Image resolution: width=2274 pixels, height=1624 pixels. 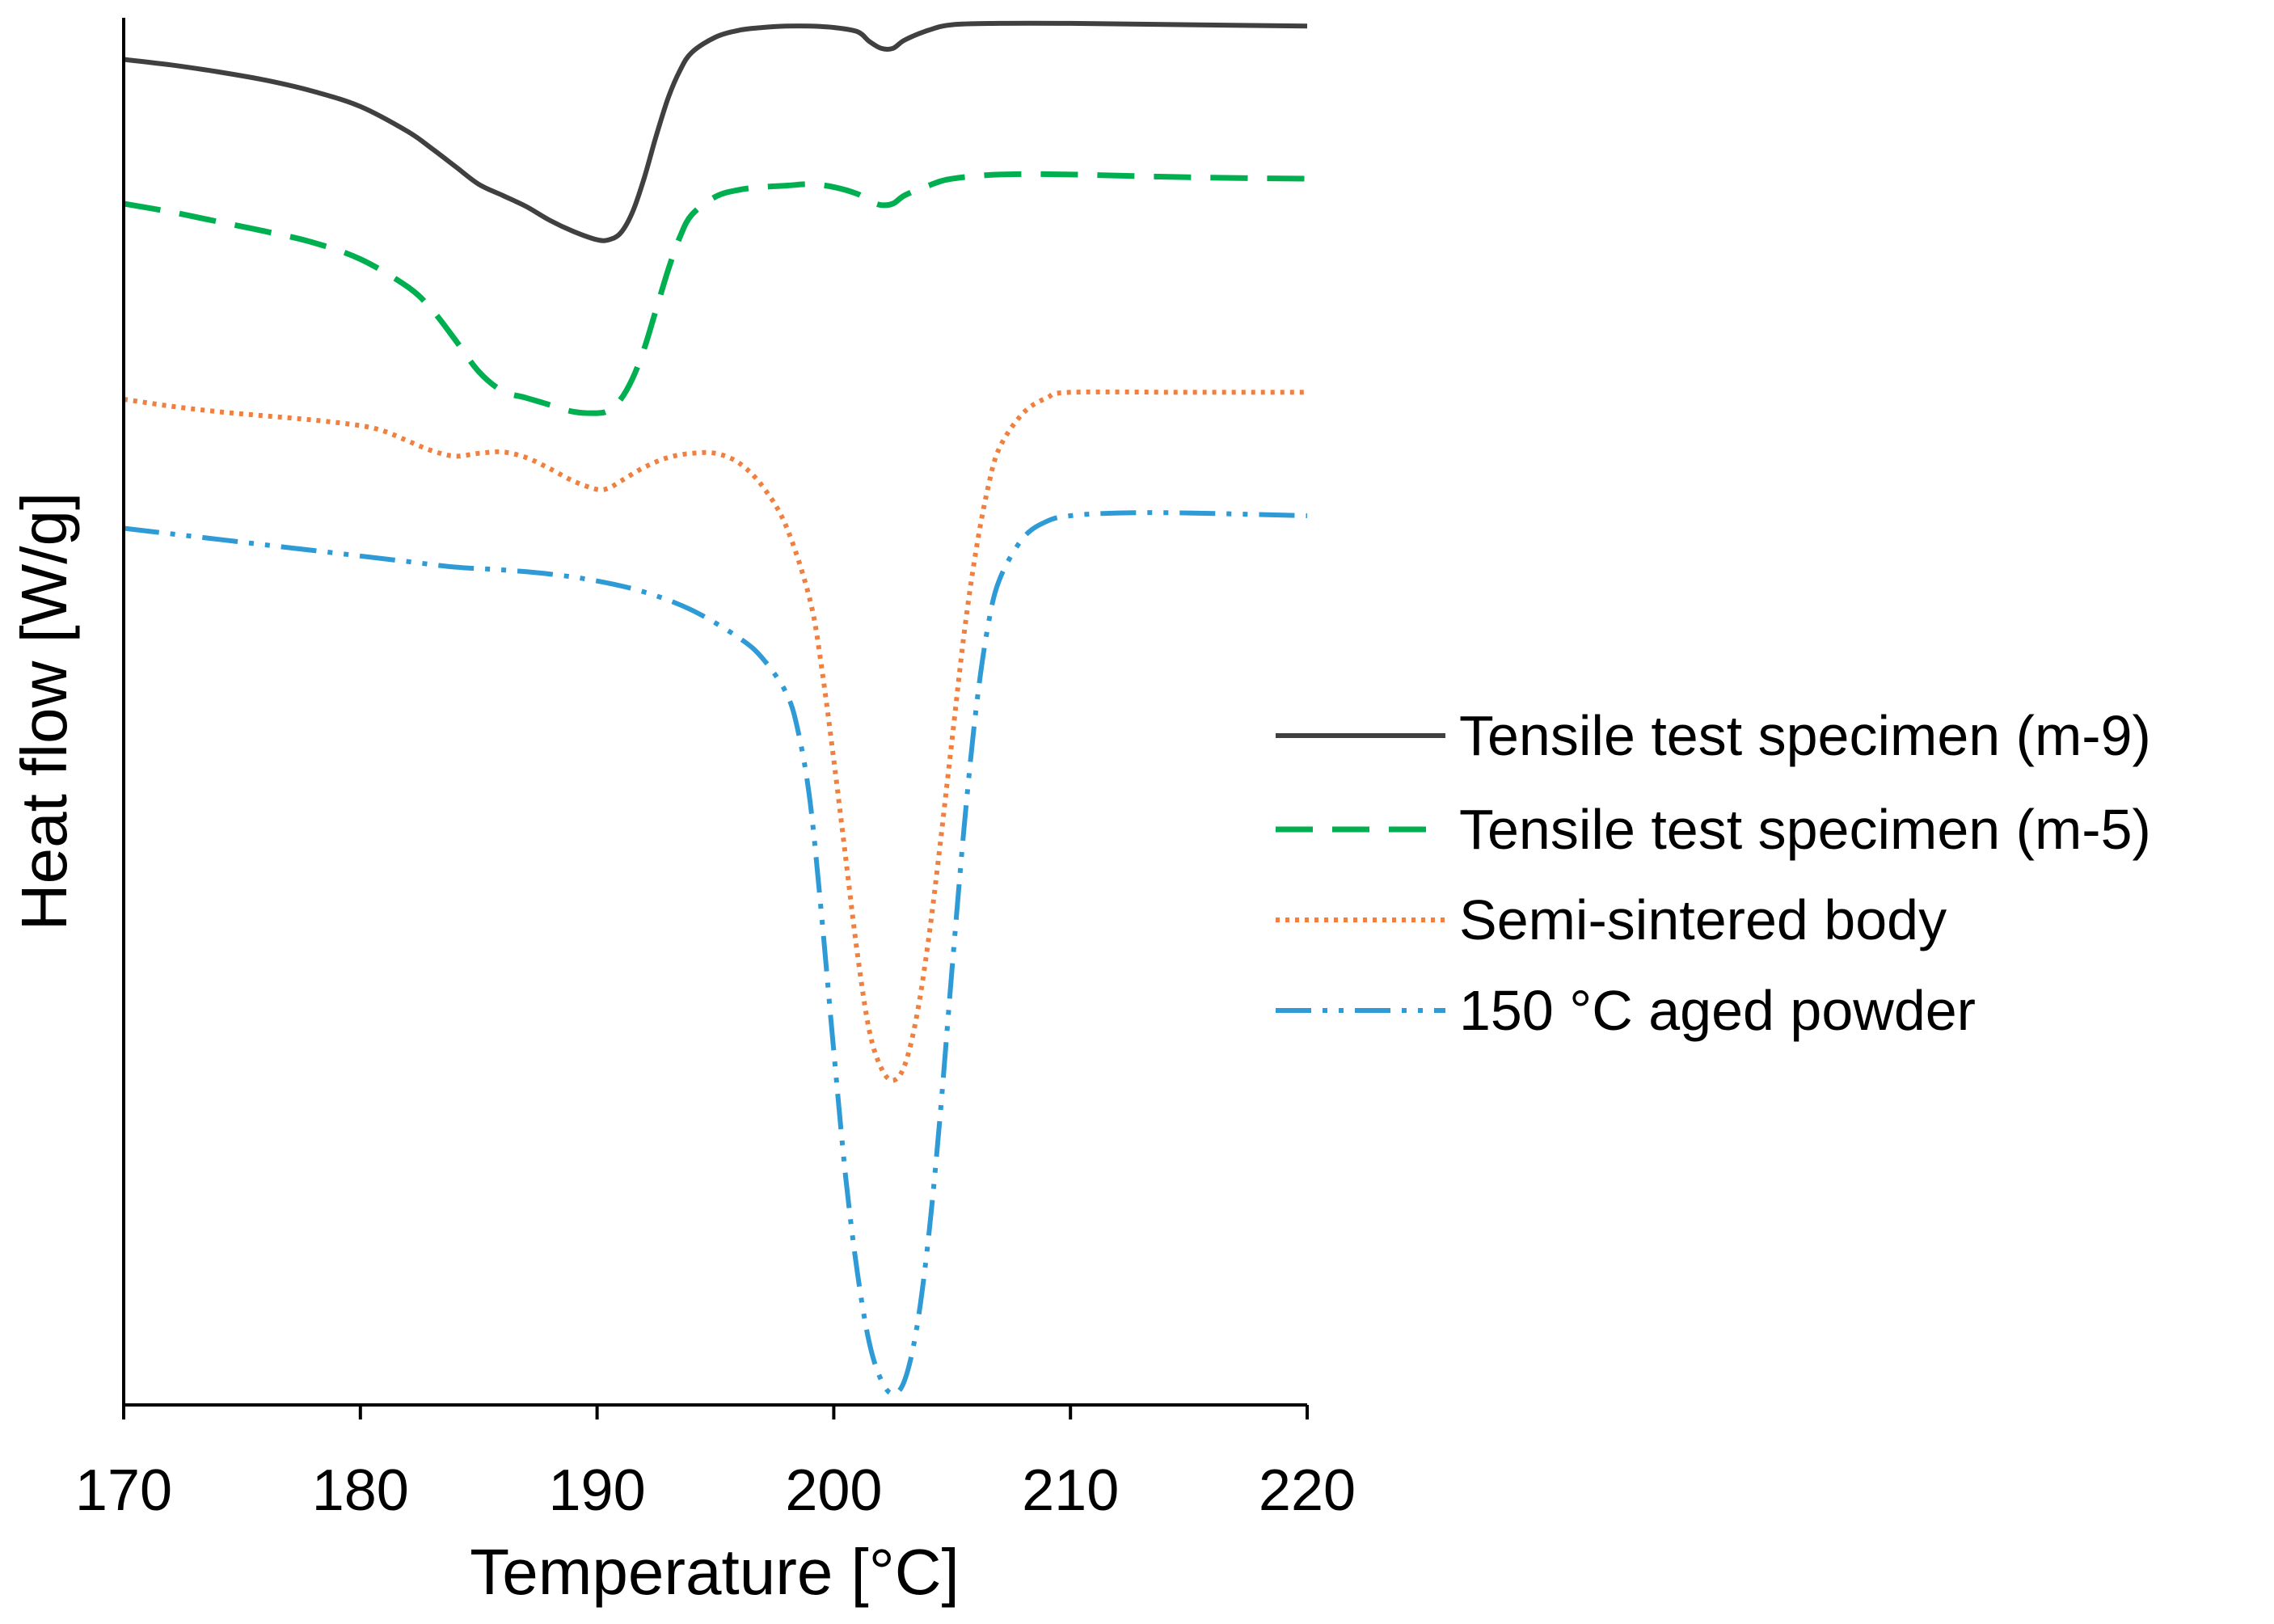 I want to click on x-tick-label: 200, so click(x=833, y=1490).